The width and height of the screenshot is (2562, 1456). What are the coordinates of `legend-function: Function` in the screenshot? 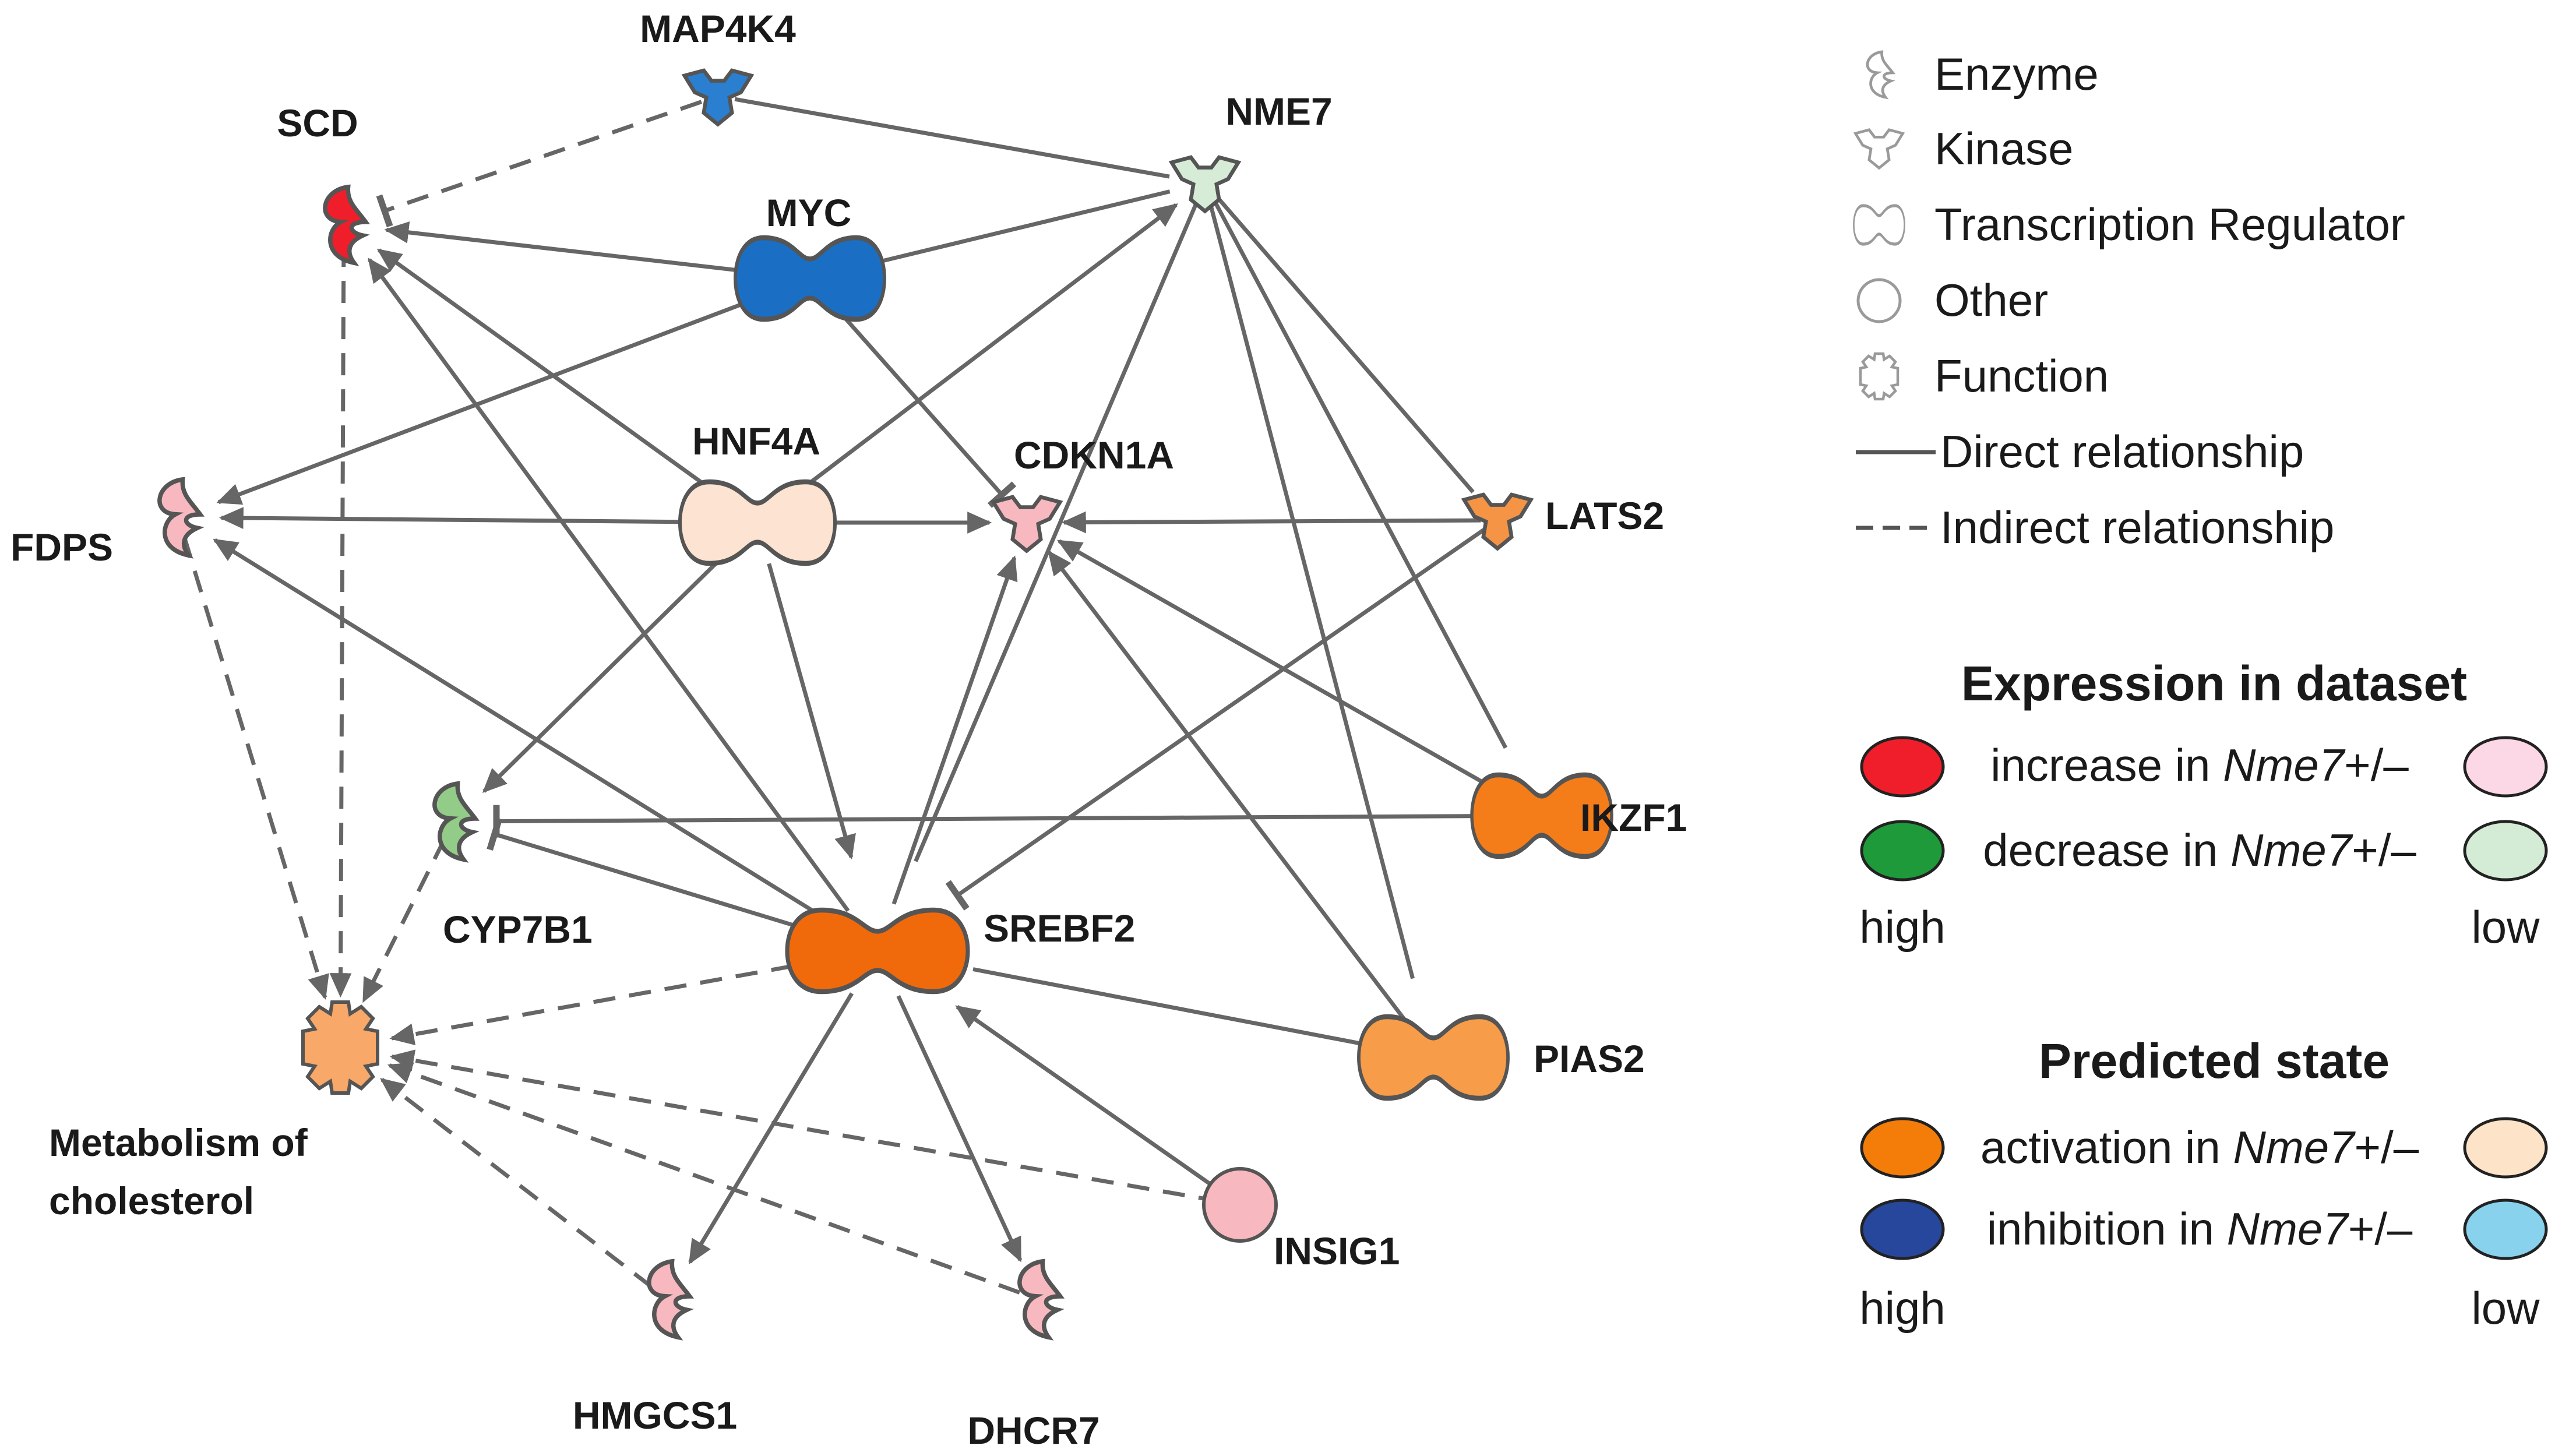 It's located at (1984, 375).